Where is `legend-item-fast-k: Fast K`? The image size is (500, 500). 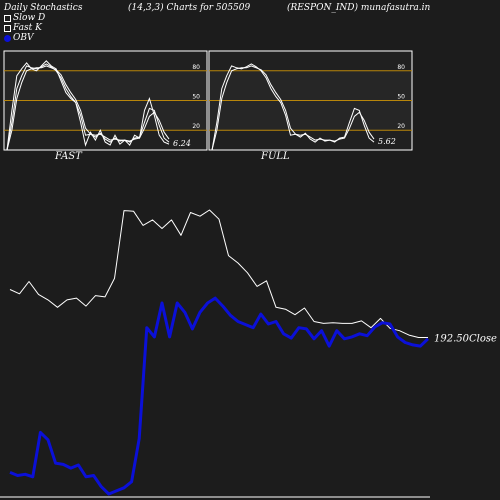
legend-item-fast-k: Fast K is located at coordinates (24, 28).